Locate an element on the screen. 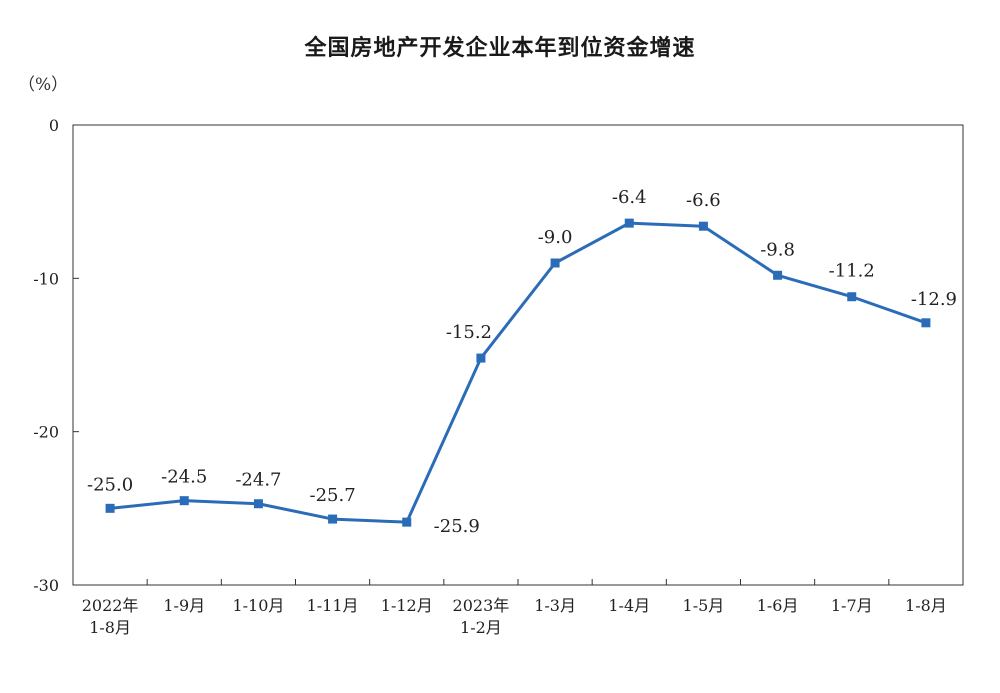 This screenshot has width=1000, height=693. x-tick-label-line: 2022年 is located at coordinates (110, 605).